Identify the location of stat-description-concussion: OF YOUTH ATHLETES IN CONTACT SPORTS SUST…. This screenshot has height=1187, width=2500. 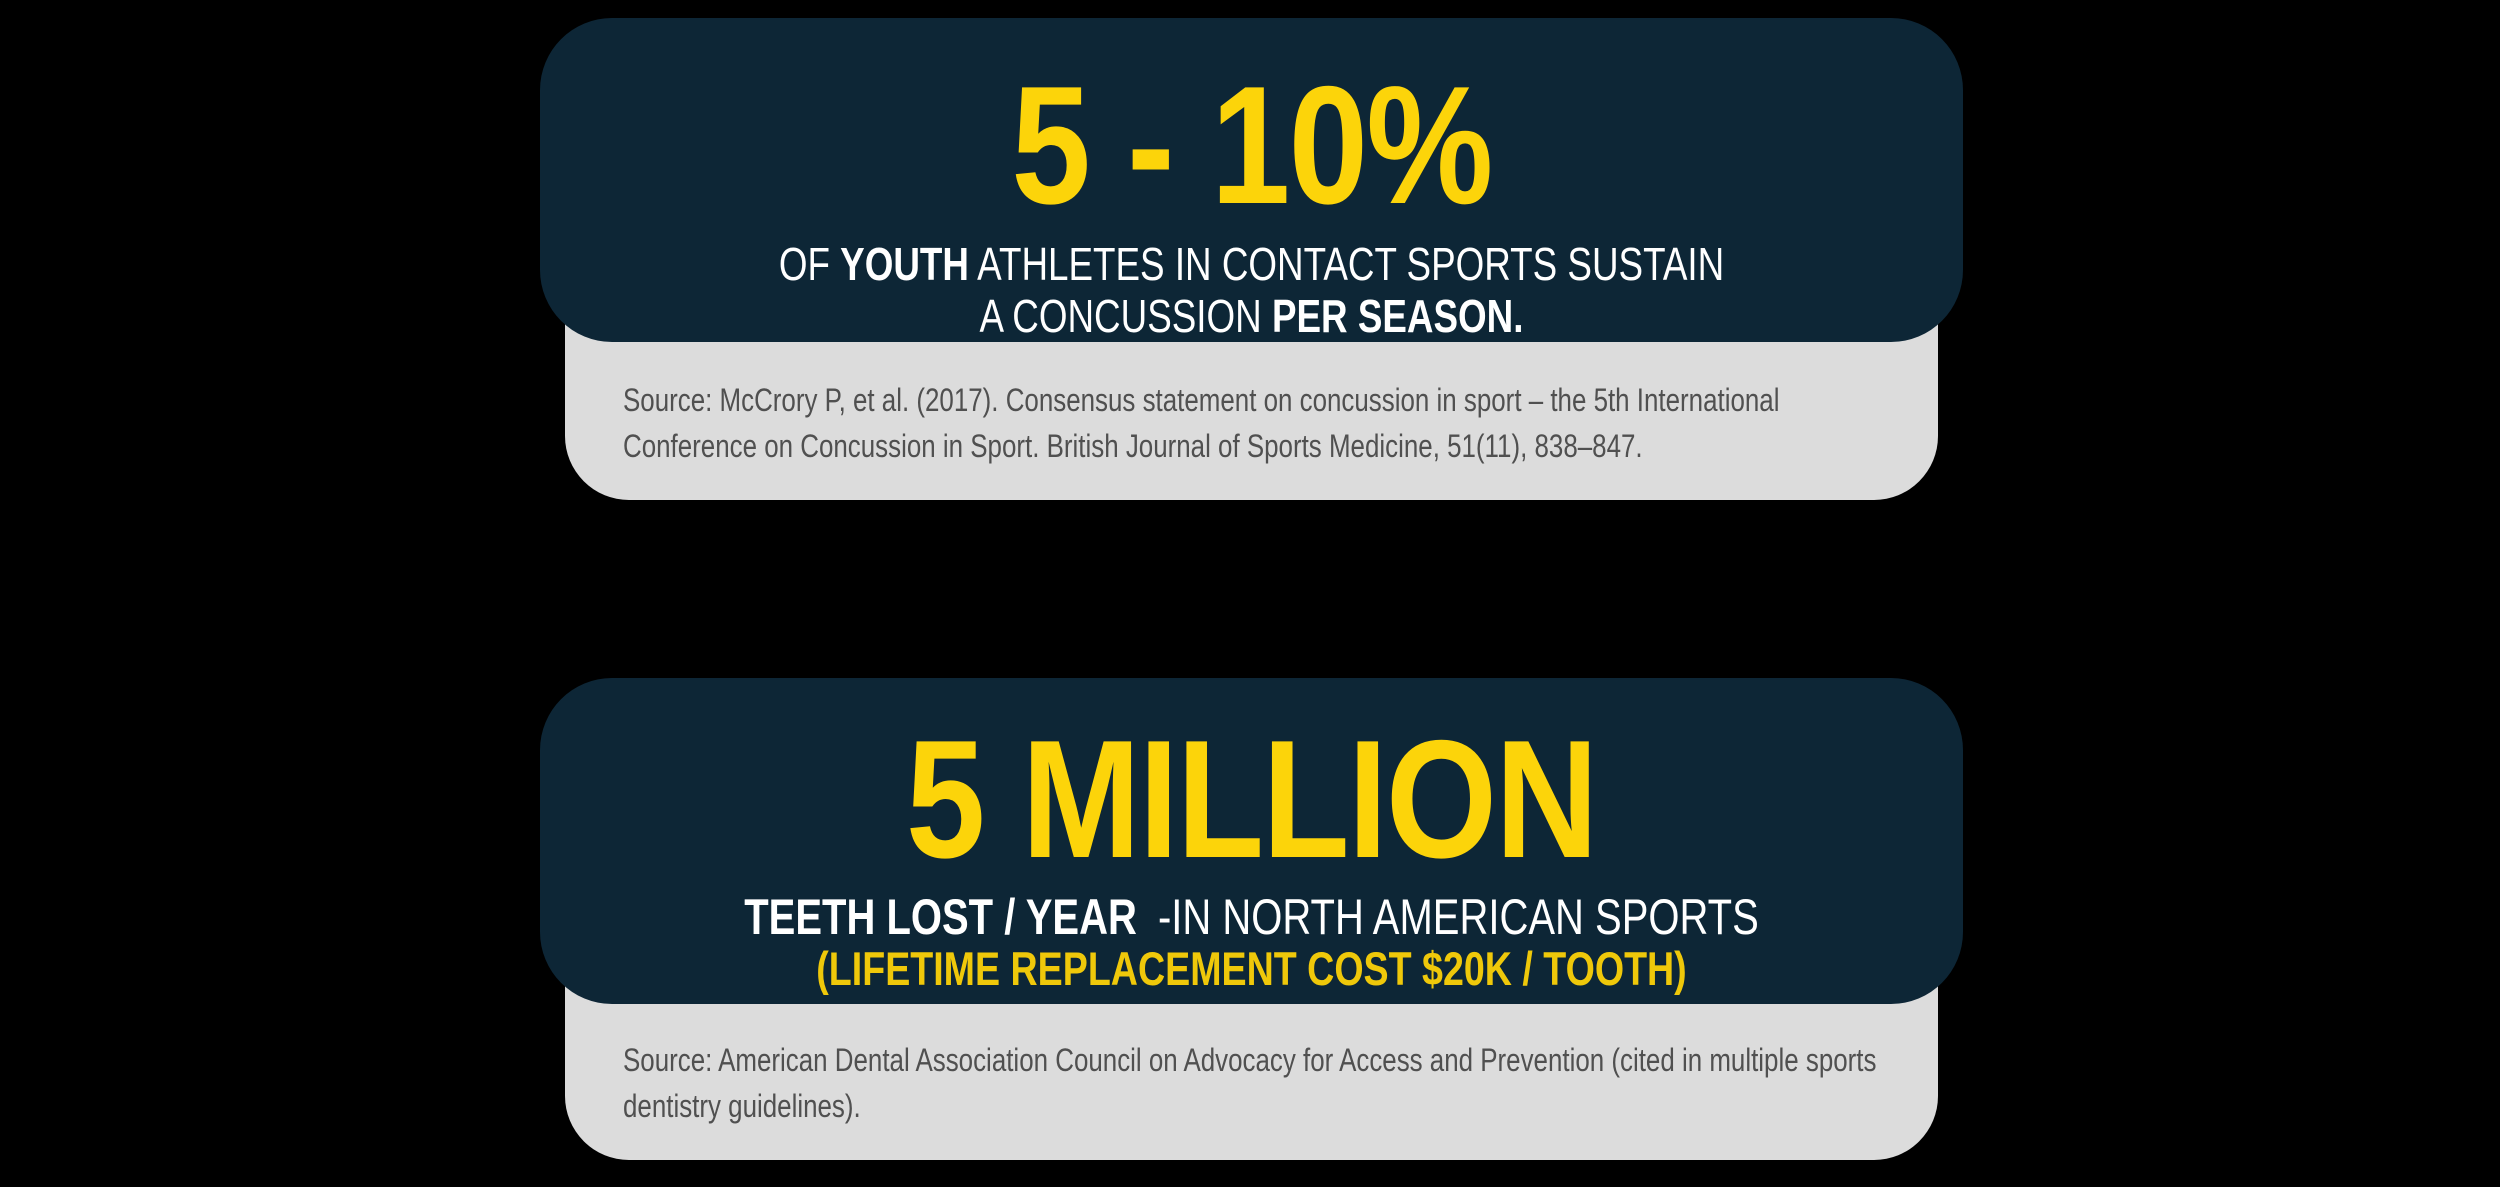
(1251, 290).